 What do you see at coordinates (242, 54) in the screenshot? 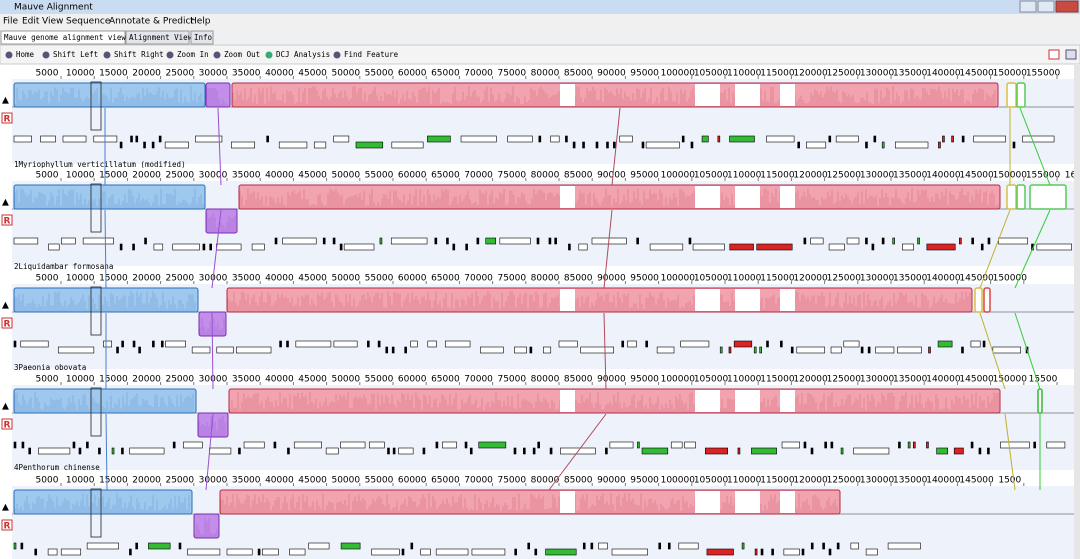
I see `toolbar-button: Zoom Out` at bounding box center [242, 54].